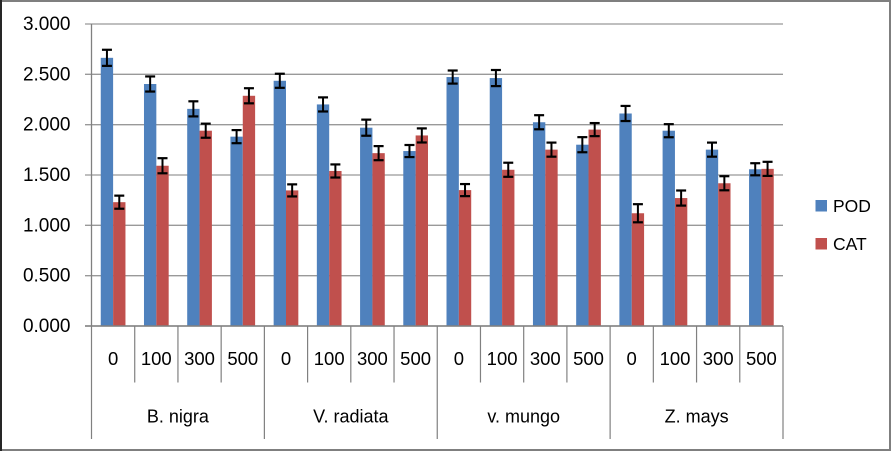 The width and height of the screenshot is (891, 456). What do you see at coordinates (47, 276) in the screenshot?
I see `svg-text: 0.500` at bounding box center [47, 276].